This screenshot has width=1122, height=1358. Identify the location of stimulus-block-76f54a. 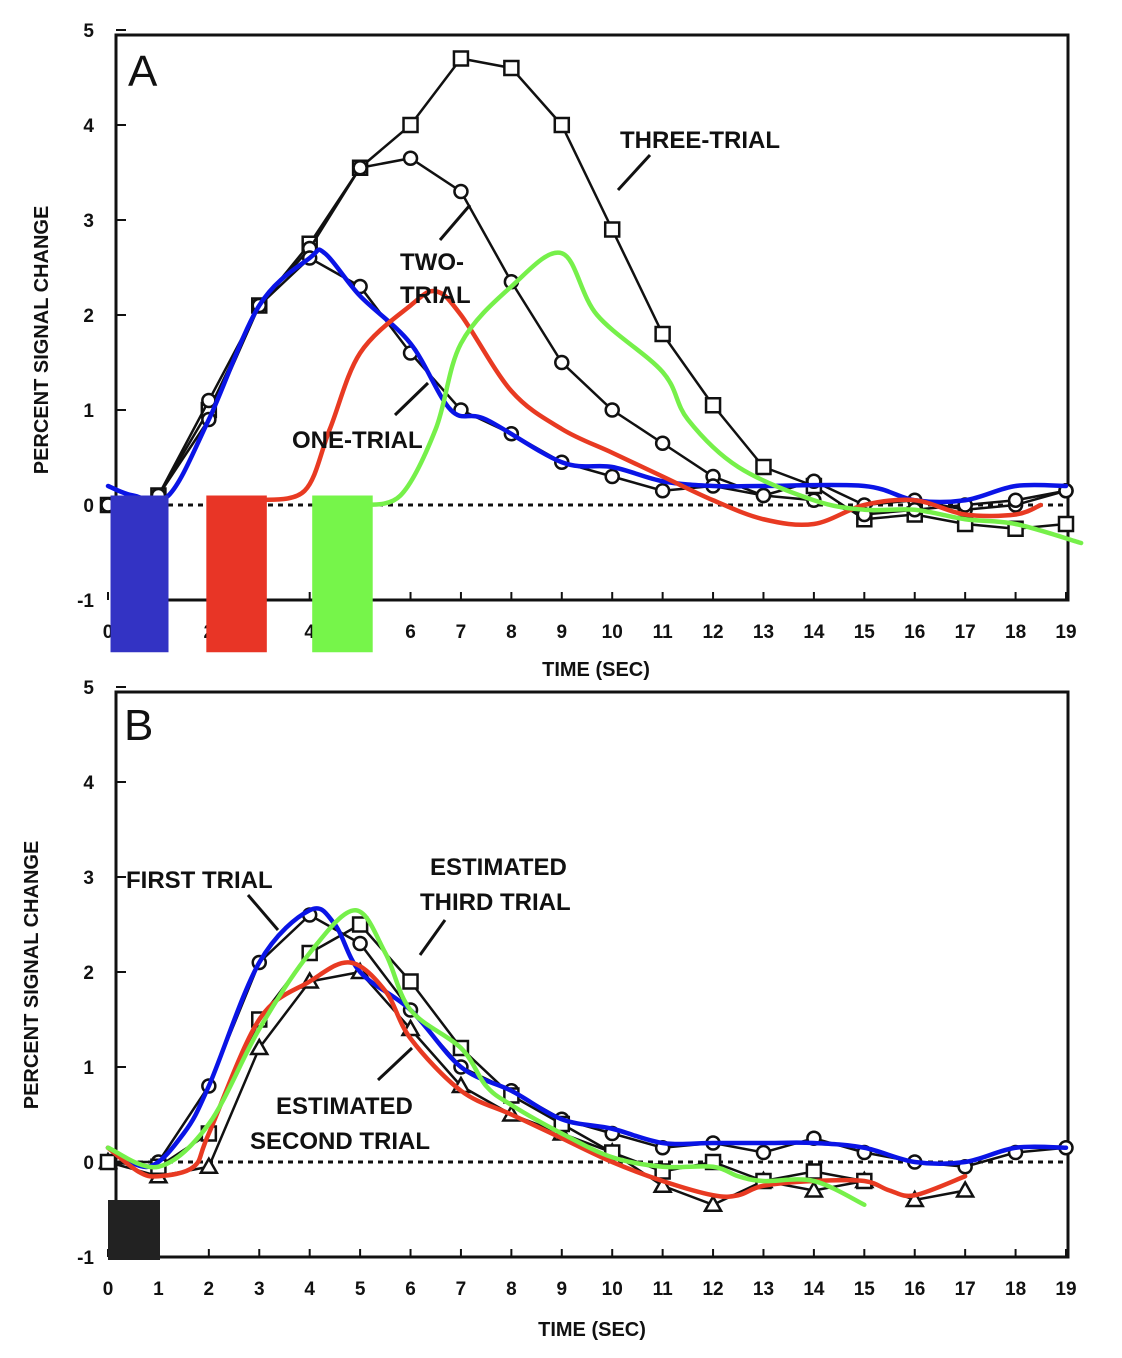
(342, 574).